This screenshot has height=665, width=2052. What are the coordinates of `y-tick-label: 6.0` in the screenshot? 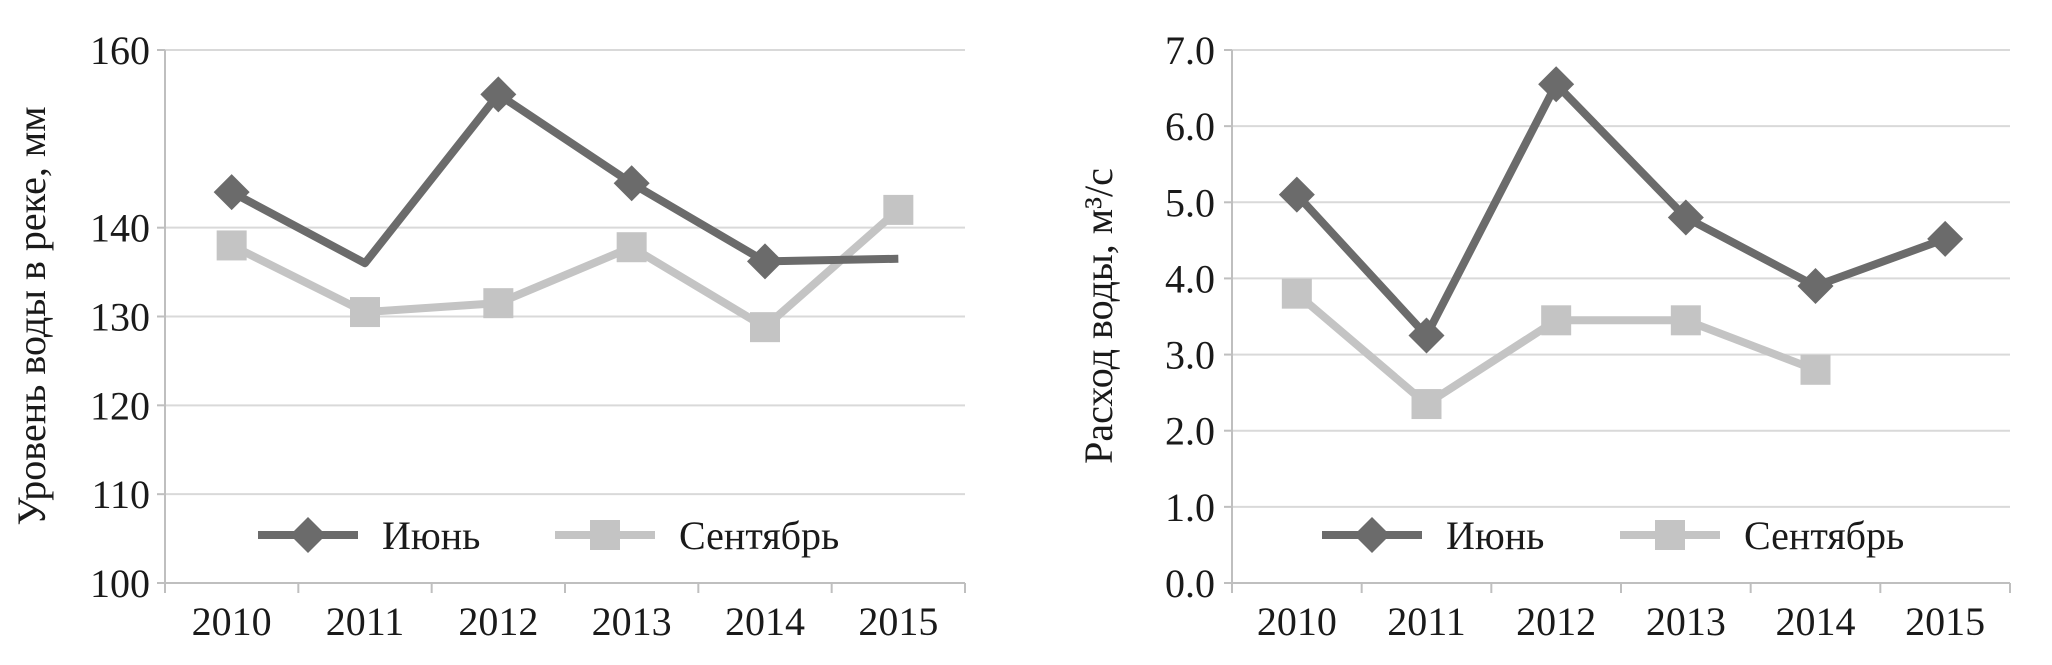 It's located at (1190, 126).